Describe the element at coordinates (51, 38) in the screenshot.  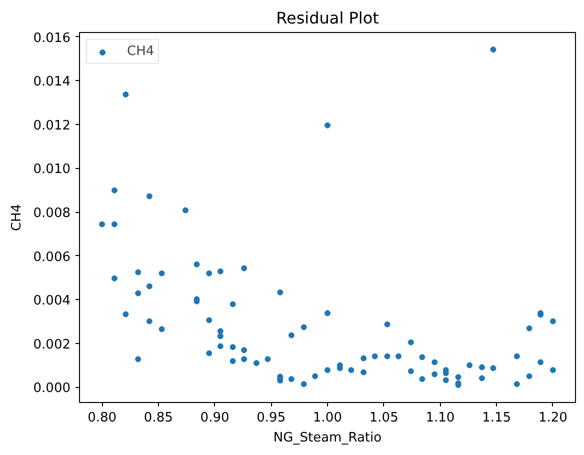
I see `y-tick-label: 0.016` at that location.